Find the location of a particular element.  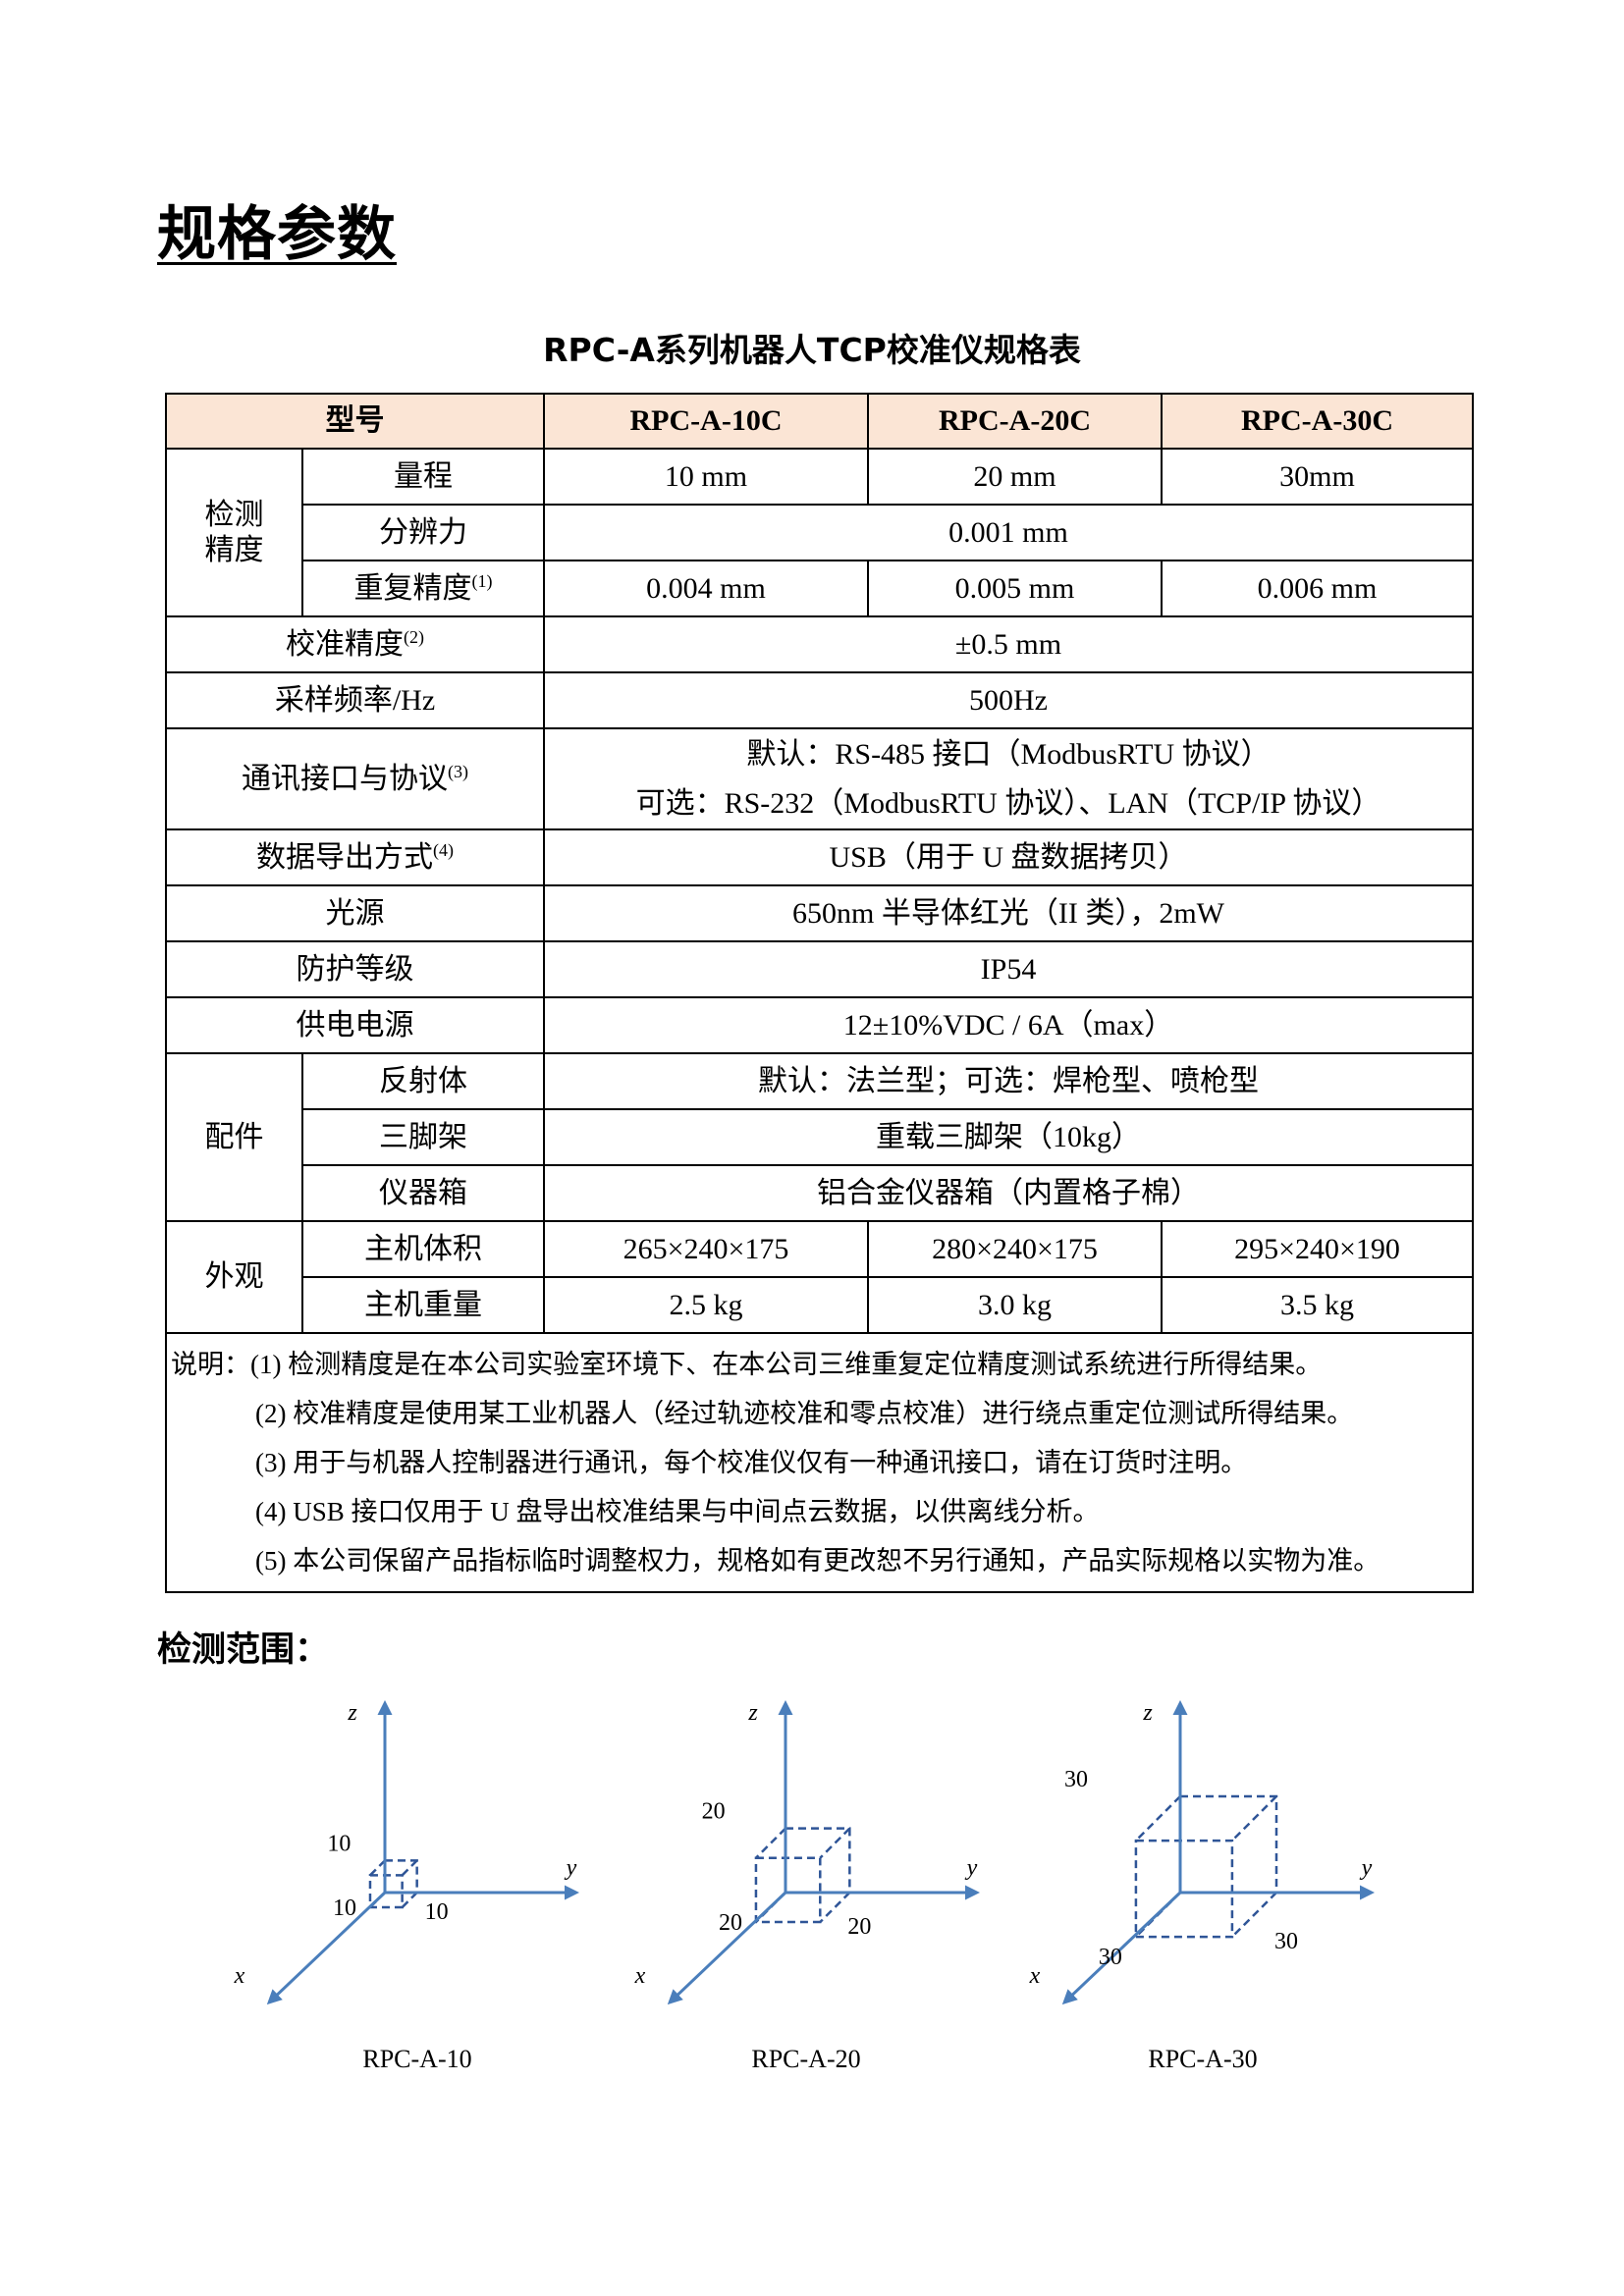

table-row: 三脚架 重载三脚架（10kg） is located at coordinates (820, 1137).